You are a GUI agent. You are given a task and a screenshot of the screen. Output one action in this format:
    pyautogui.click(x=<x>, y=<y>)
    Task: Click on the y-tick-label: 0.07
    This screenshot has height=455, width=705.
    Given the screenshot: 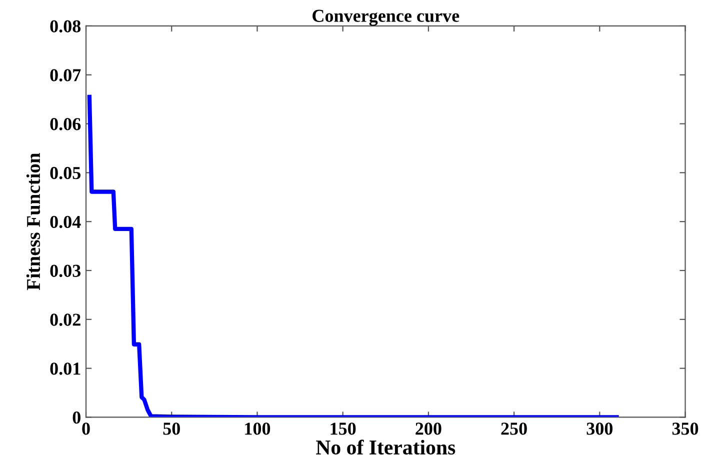 What is the action you would take?
    pyautogui.click(x=65, y=75)
    